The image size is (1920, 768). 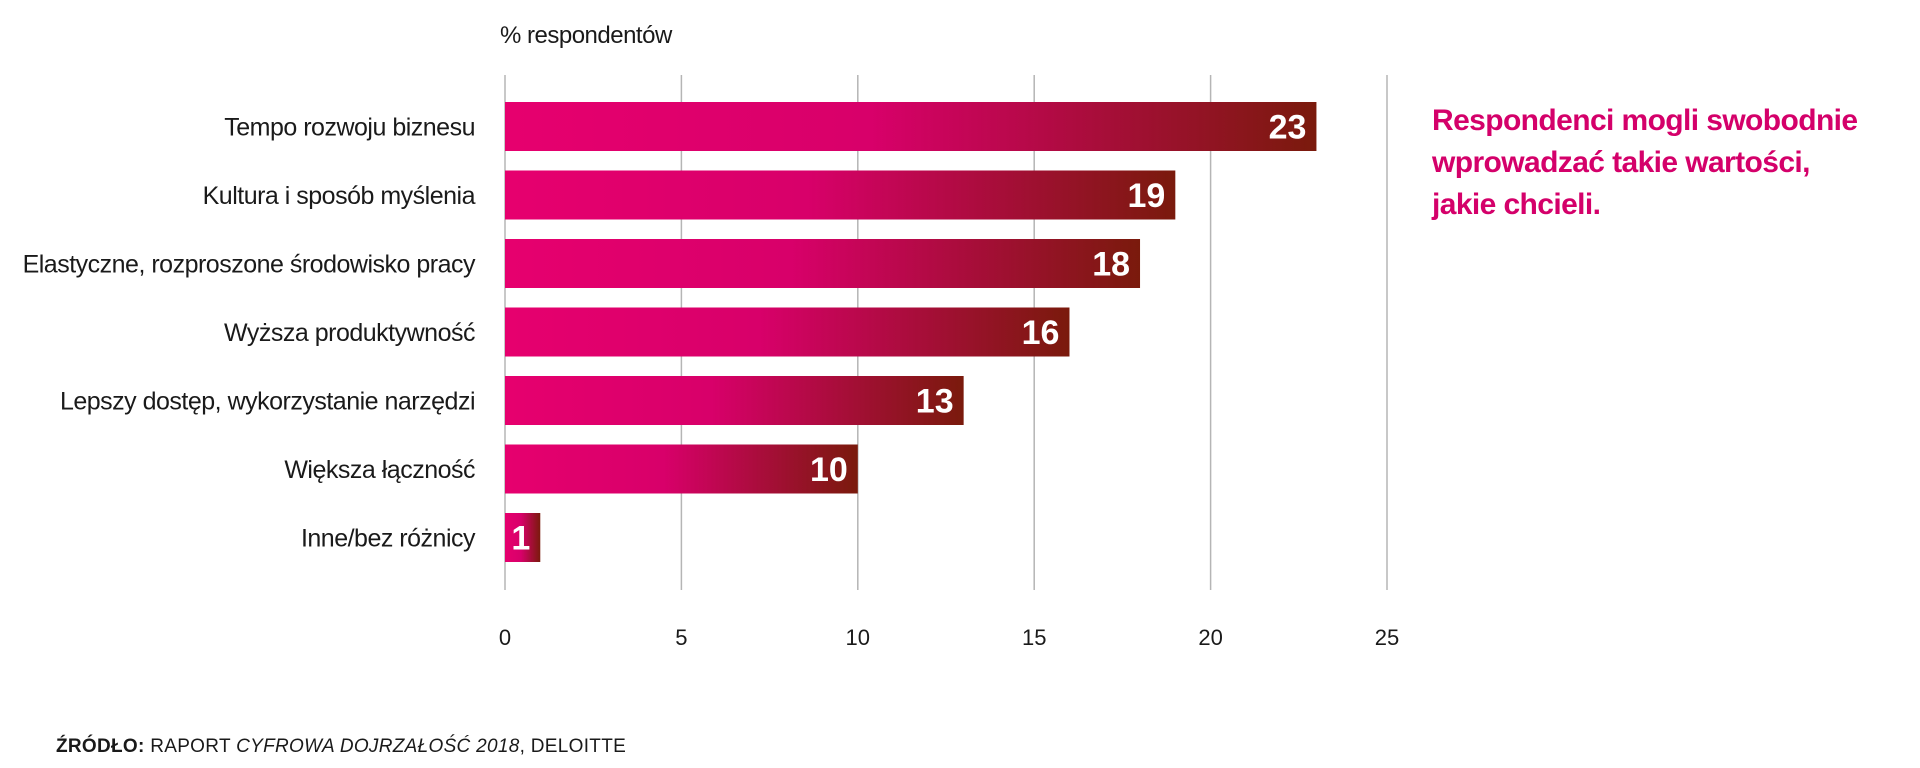 What do you see at coordinates (505, 637) in the screenshot?
I see `x-tick-label: 0` at bounding box center [505, 637].